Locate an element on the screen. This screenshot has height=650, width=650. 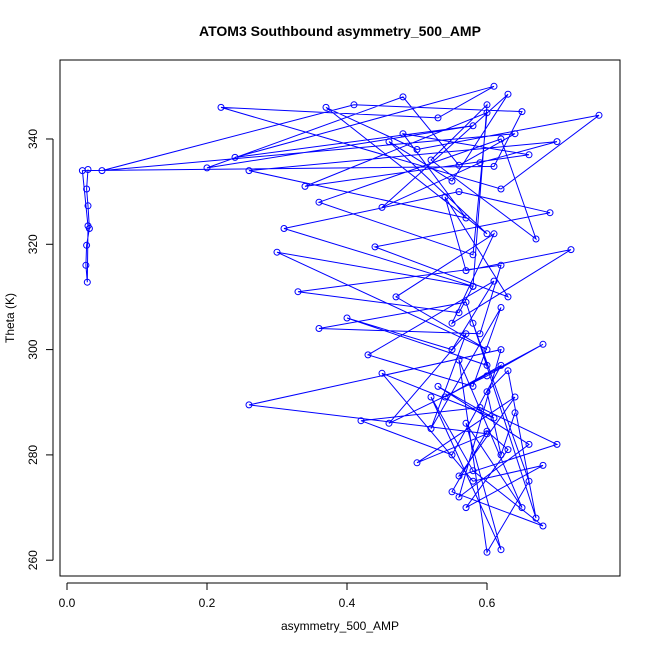
y-axis-label: Theta (K) is located at coordinates (10, 318).